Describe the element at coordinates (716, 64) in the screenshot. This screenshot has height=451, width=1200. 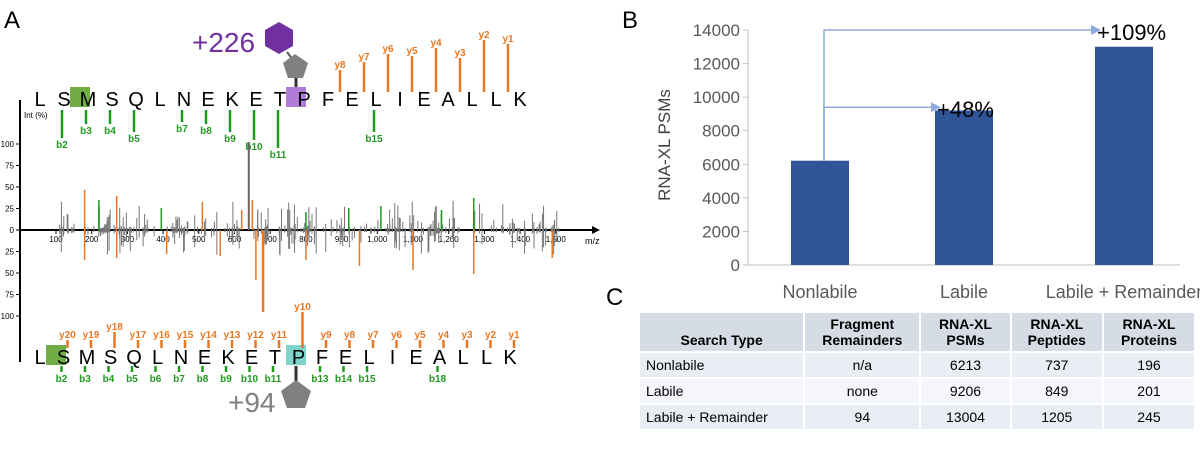
I see `chart-y-tick-label: 12000` at that location.